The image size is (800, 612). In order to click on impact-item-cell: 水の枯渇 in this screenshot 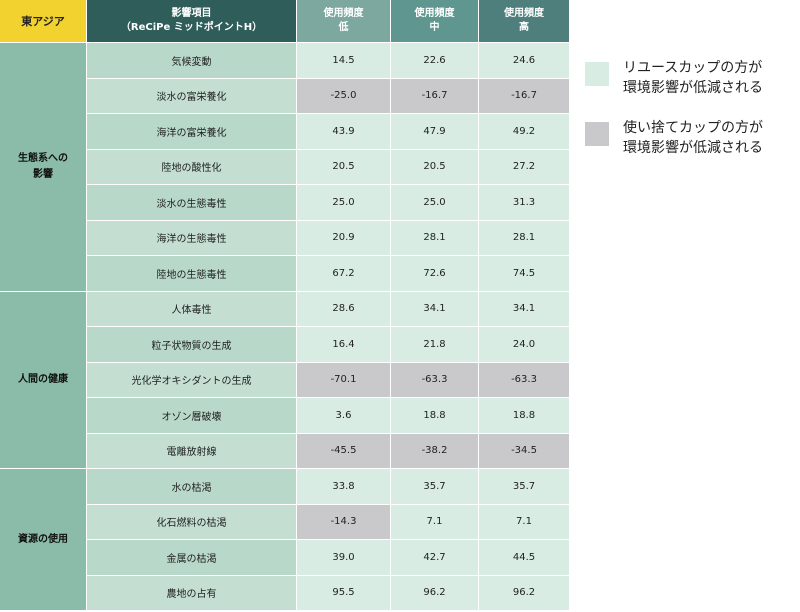, I will do `click(191, 486)`.